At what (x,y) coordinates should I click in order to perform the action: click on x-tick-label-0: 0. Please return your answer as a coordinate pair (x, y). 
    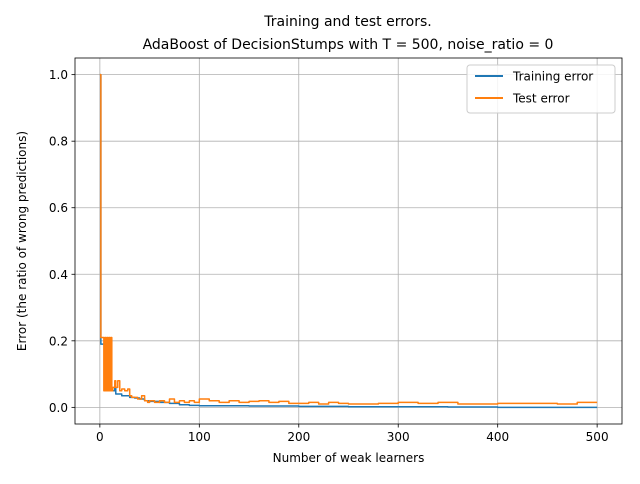
    Looking at the image, I should click on (100, 437).